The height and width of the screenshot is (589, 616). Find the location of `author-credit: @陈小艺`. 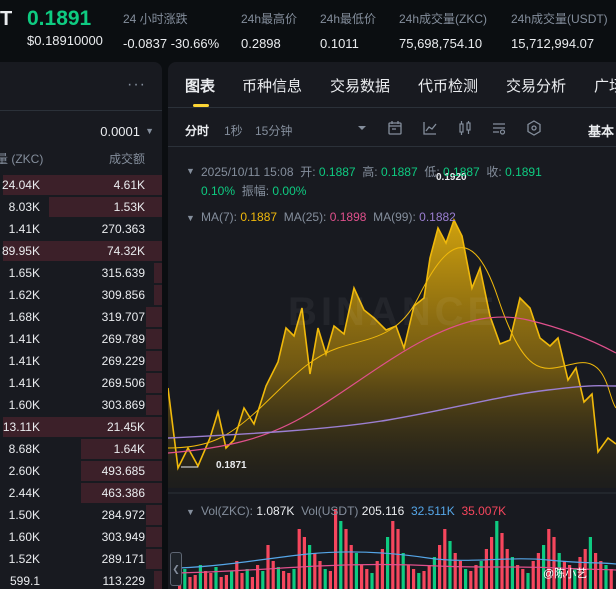

author-credit: @陈小艺 is located at coordinates (565, 574).